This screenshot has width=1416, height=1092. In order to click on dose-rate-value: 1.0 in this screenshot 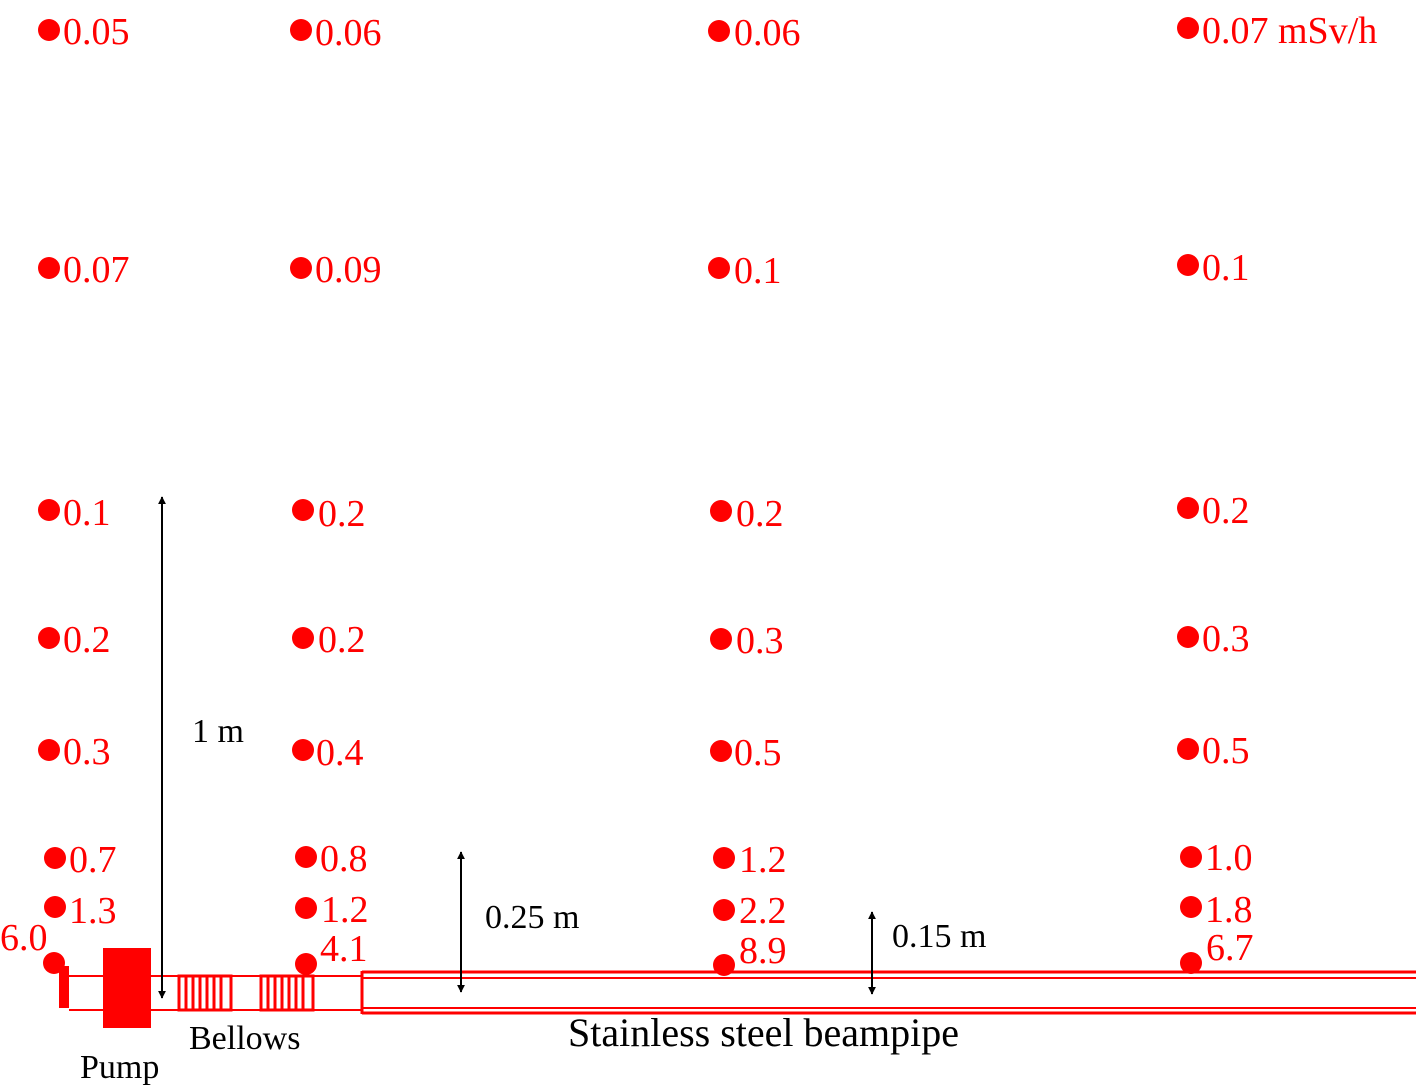, I will do `click(1229, 858)`.